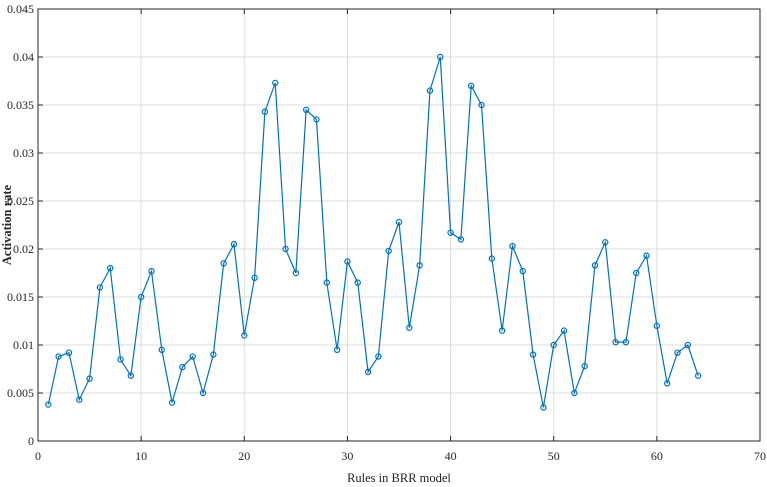 Image resolution: width=767 pixels, height=487 pixels. I want to click on x-tick-label: 70, so click(760, 456).